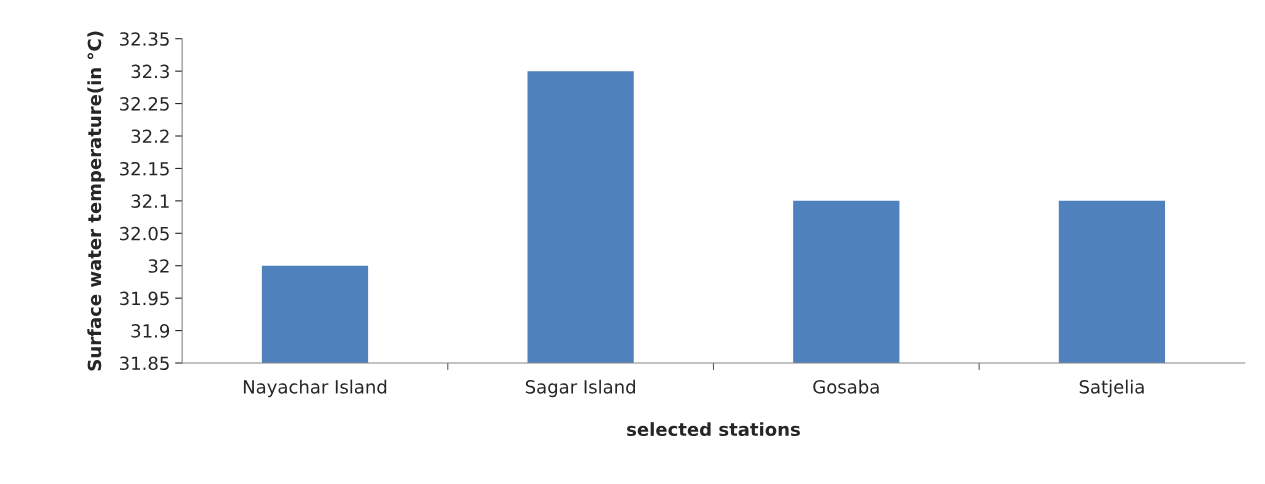  I want to click on y-tick-label: 32.2, so click(150, 136).